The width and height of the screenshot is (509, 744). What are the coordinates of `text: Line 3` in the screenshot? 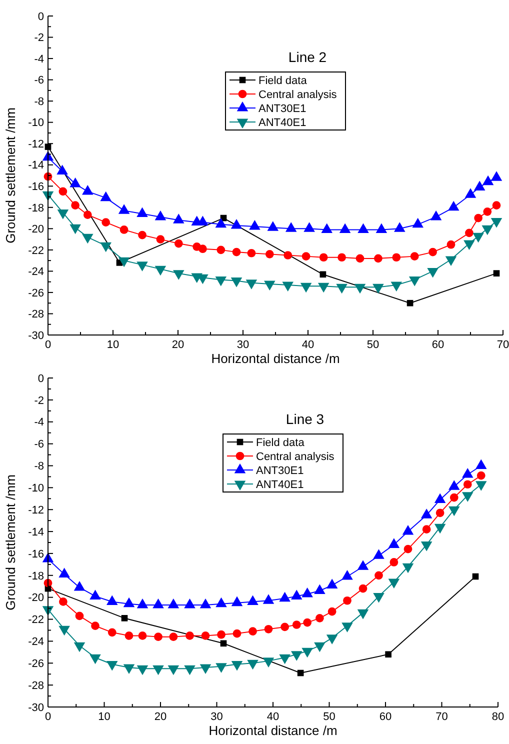 It's located at (305, 419).